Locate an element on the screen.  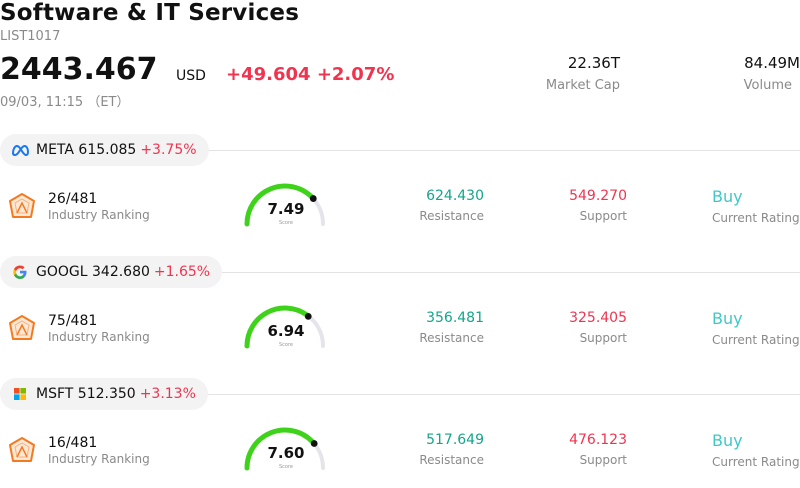
support-value: 325.405 is located at coordinates (598, 318).